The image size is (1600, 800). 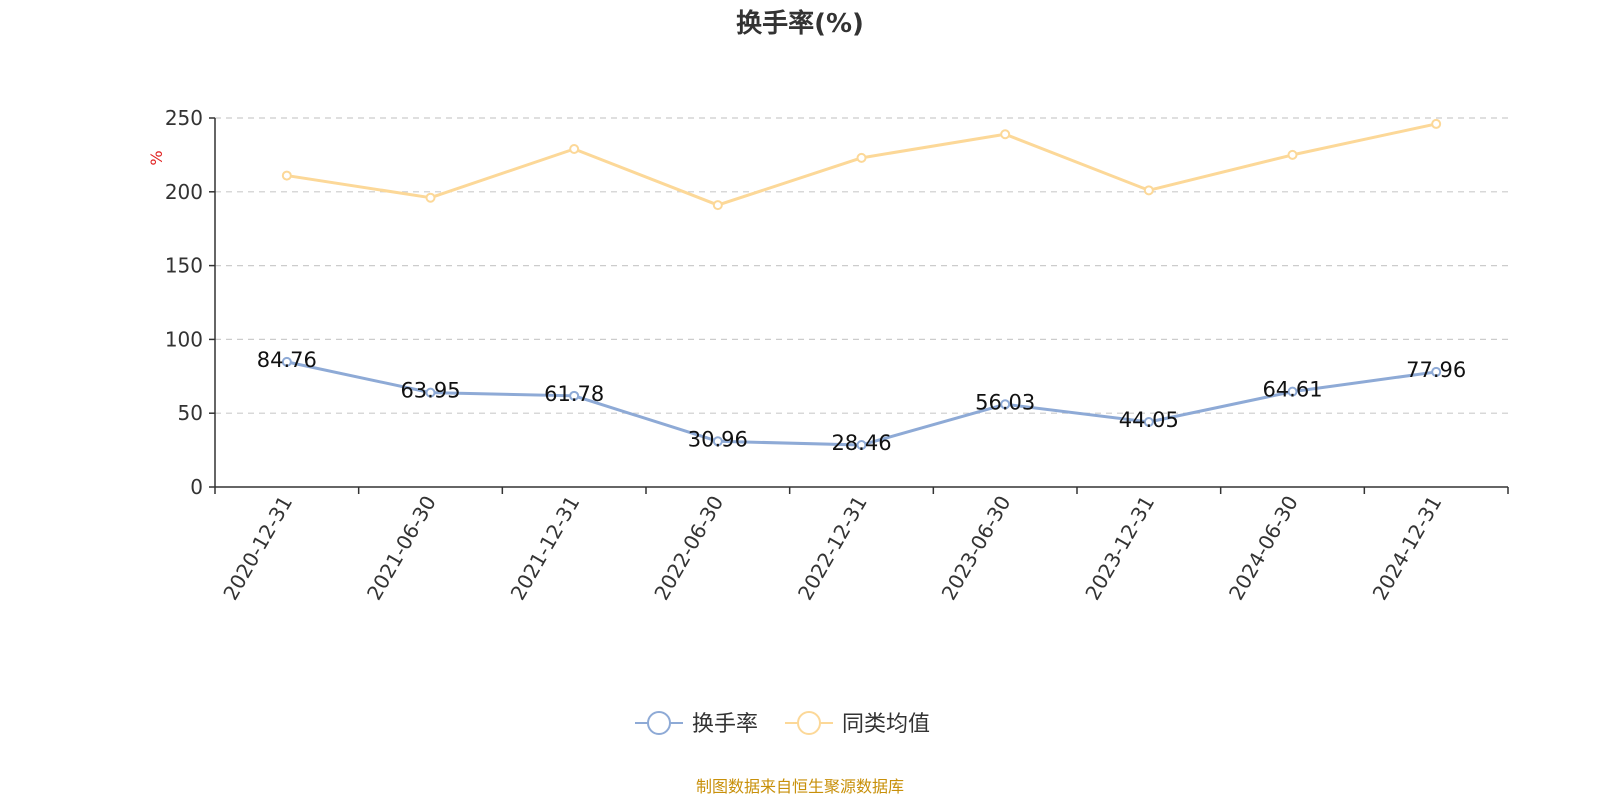 I want to click on legend-item-1: 同类均值, so click(x=857, y=724).